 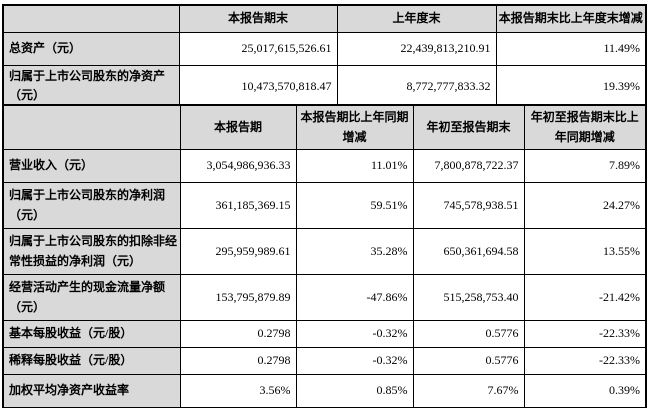 What do you see at coordinates (585, 391) in the screenshot?
I see `value-cell: 0.39%` at bounding box center [585, 391].